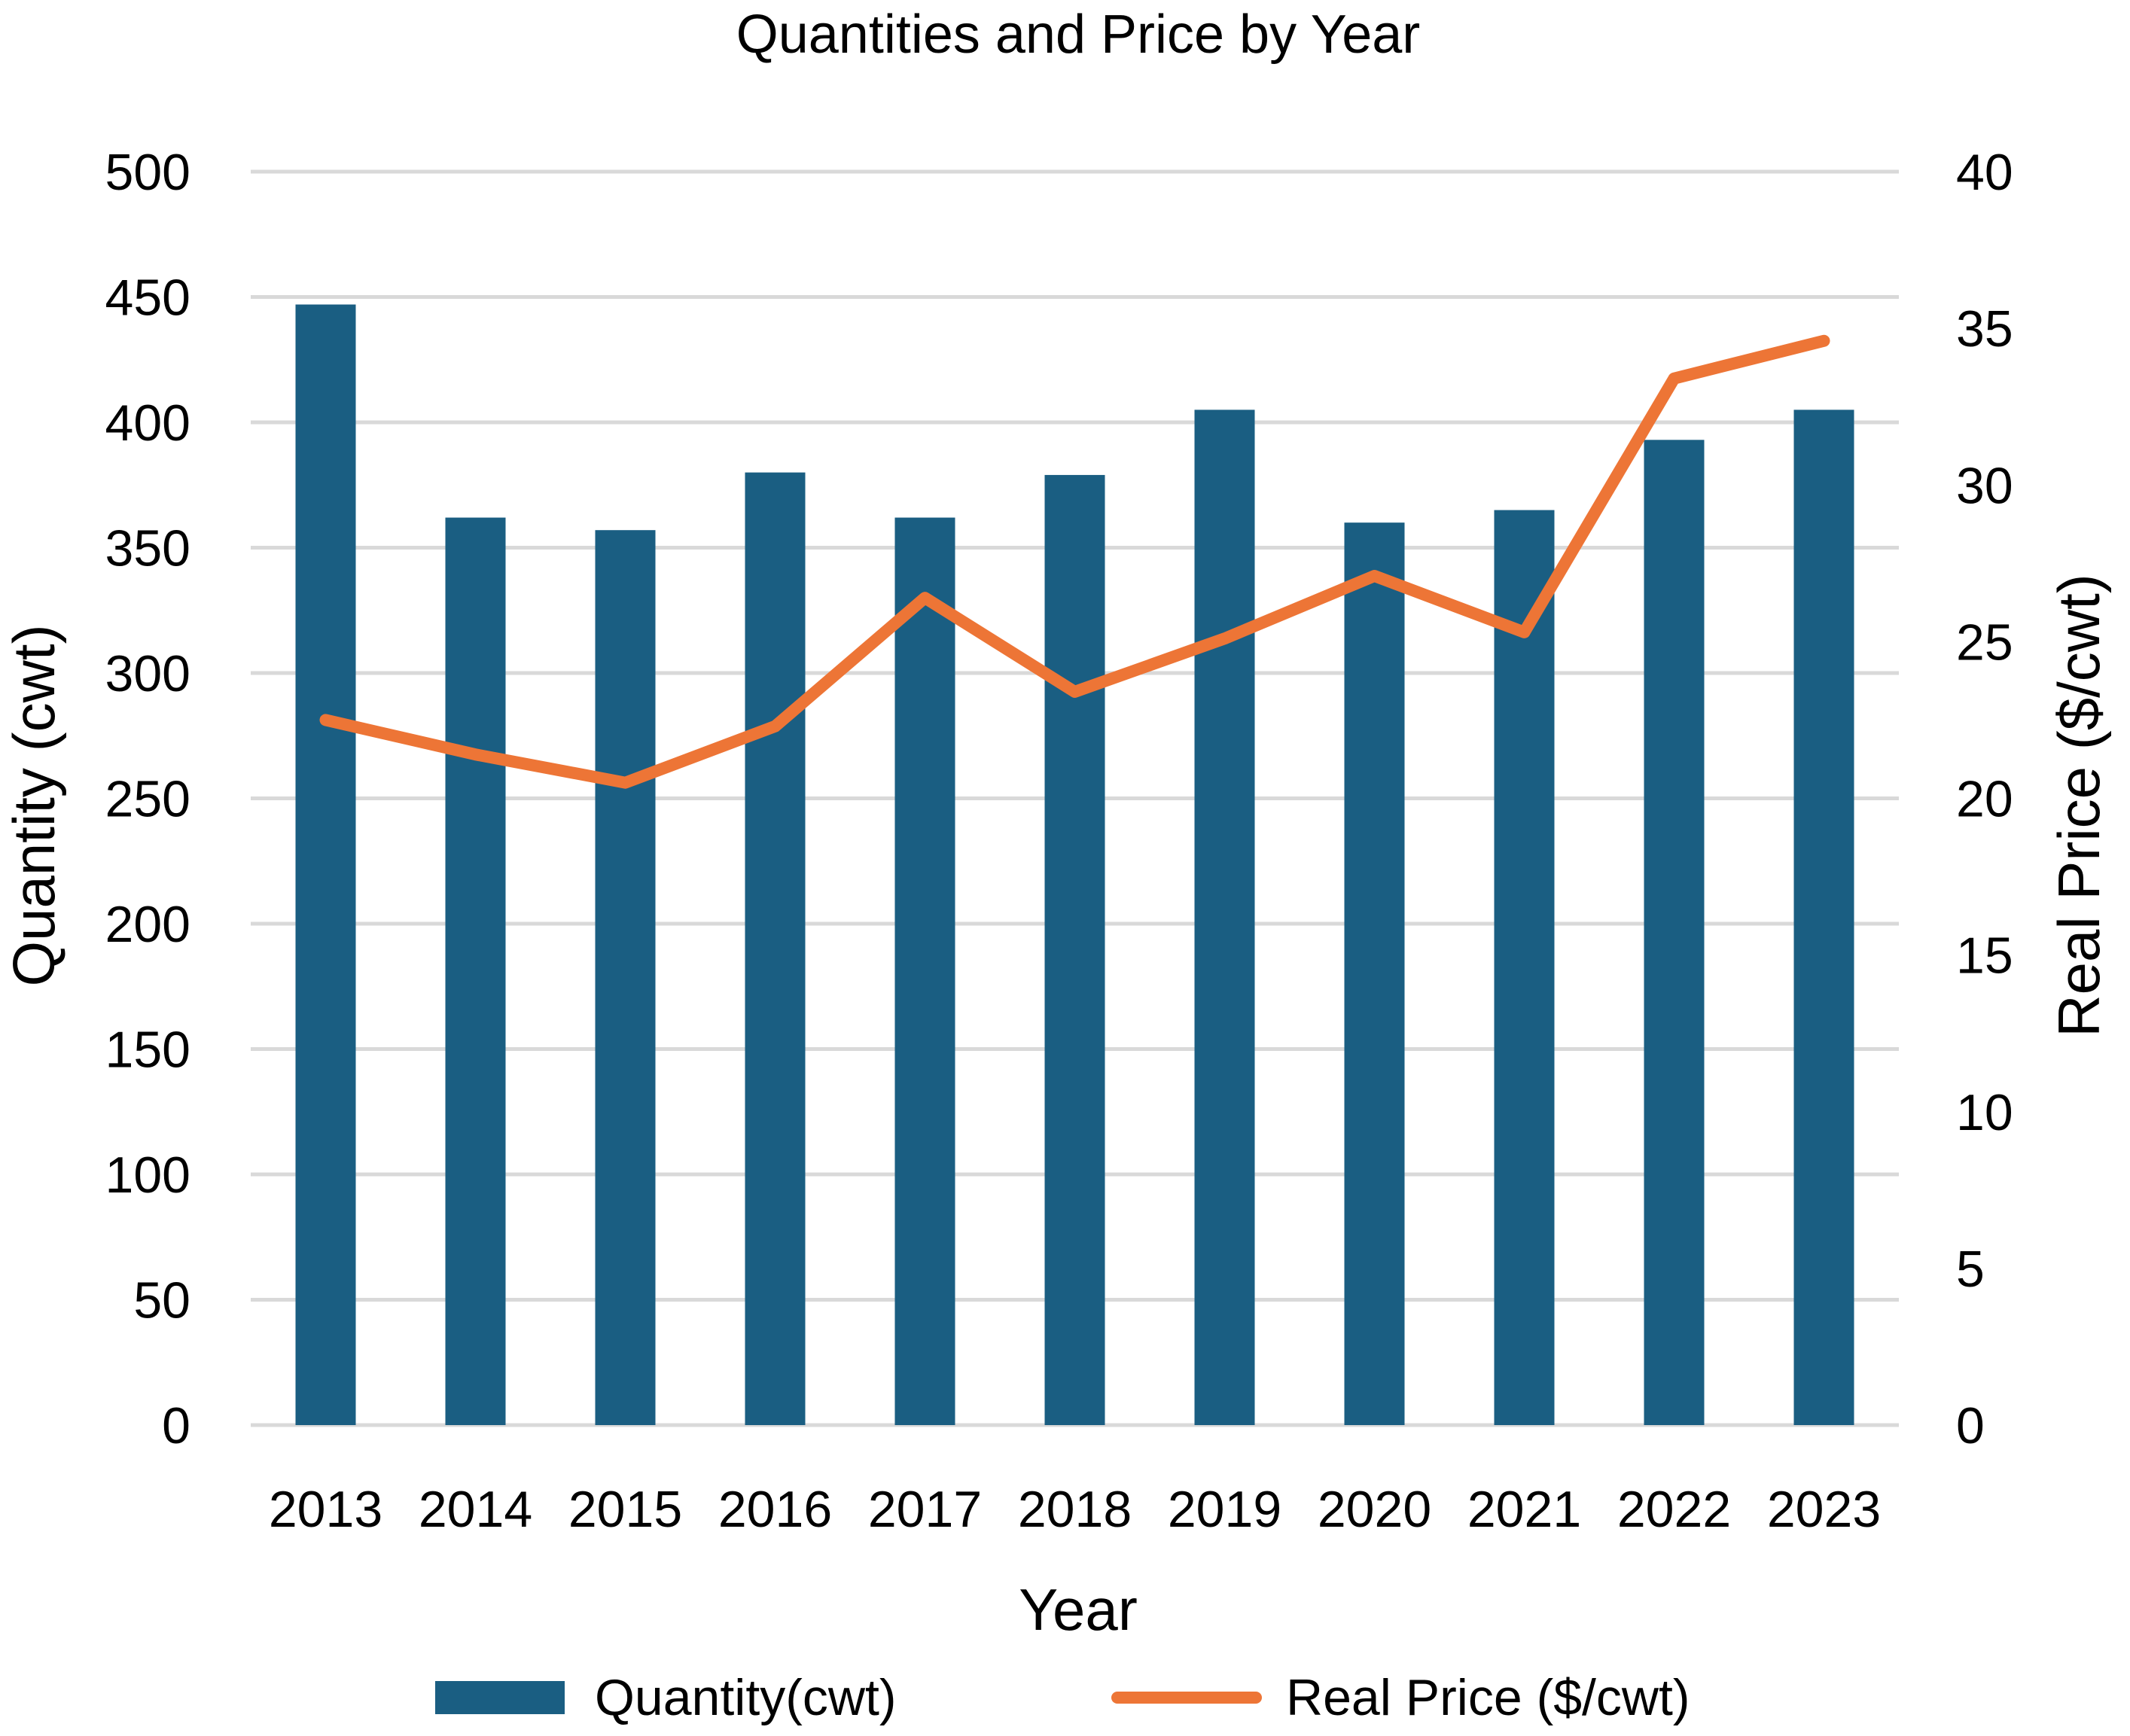  Describe the element at coordinates (148, 1175) in the screenshot. I see `y-tick-label: 100` at that location.